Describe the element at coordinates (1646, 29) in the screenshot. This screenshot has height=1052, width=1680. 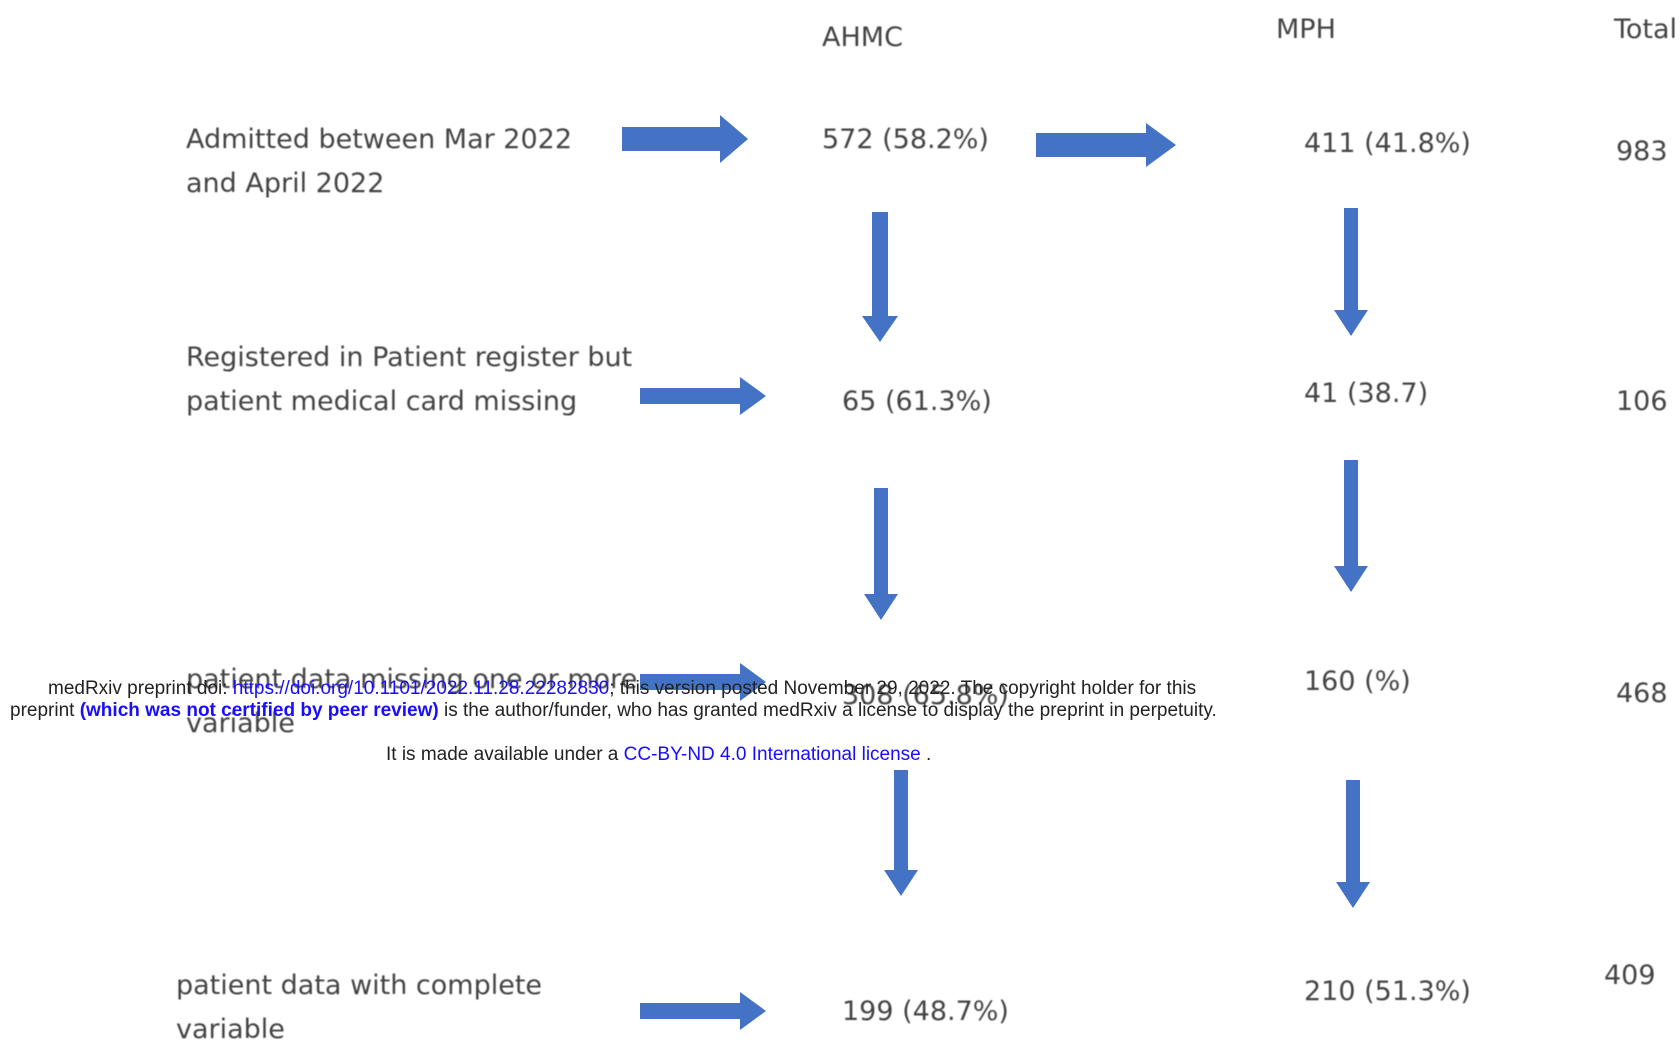
I see `header-total: Total` at that location.